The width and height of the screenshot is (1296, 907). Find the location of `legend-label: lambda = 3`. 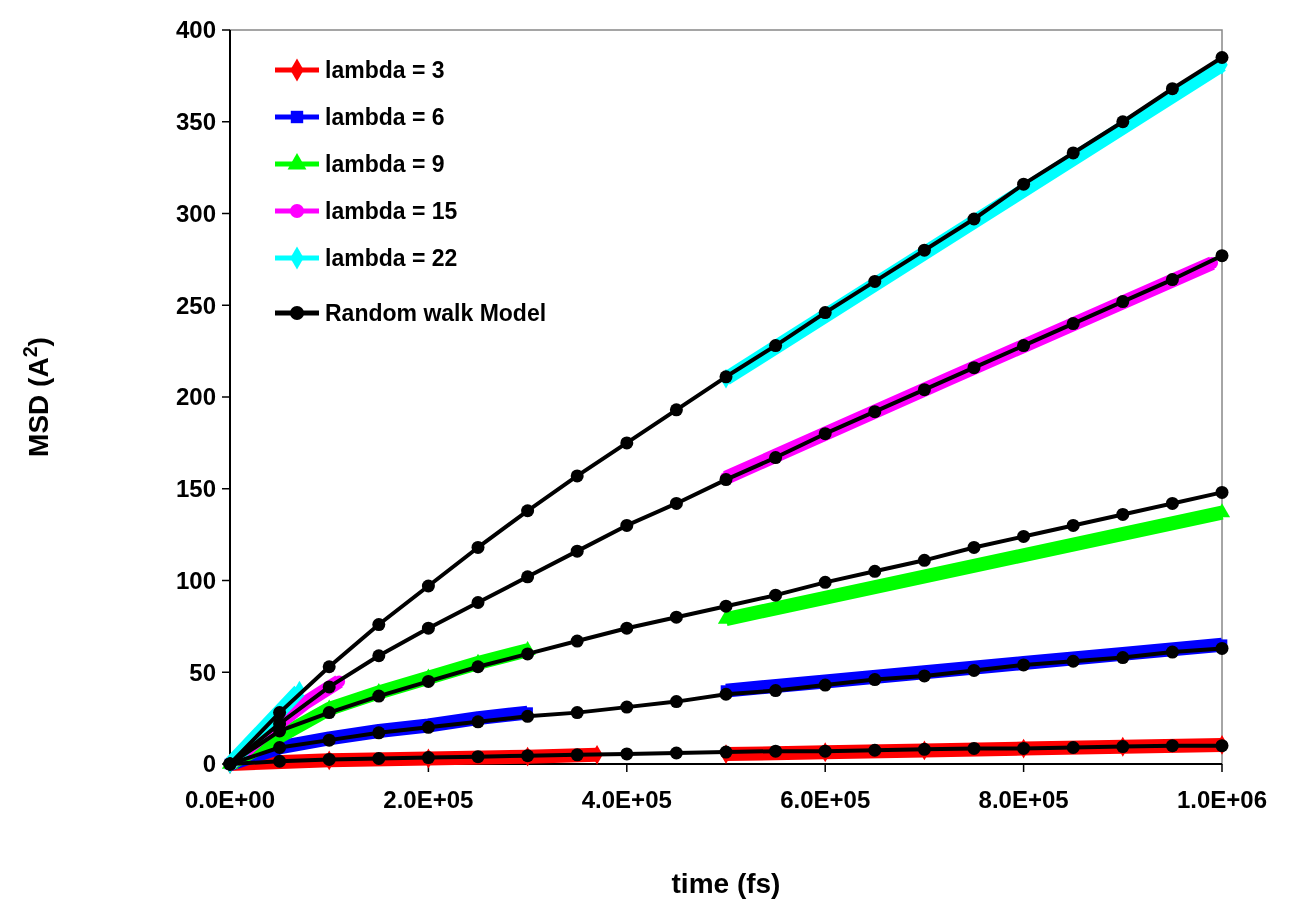

legend-label: lambda = 3 is located at coordinates (385, 70).